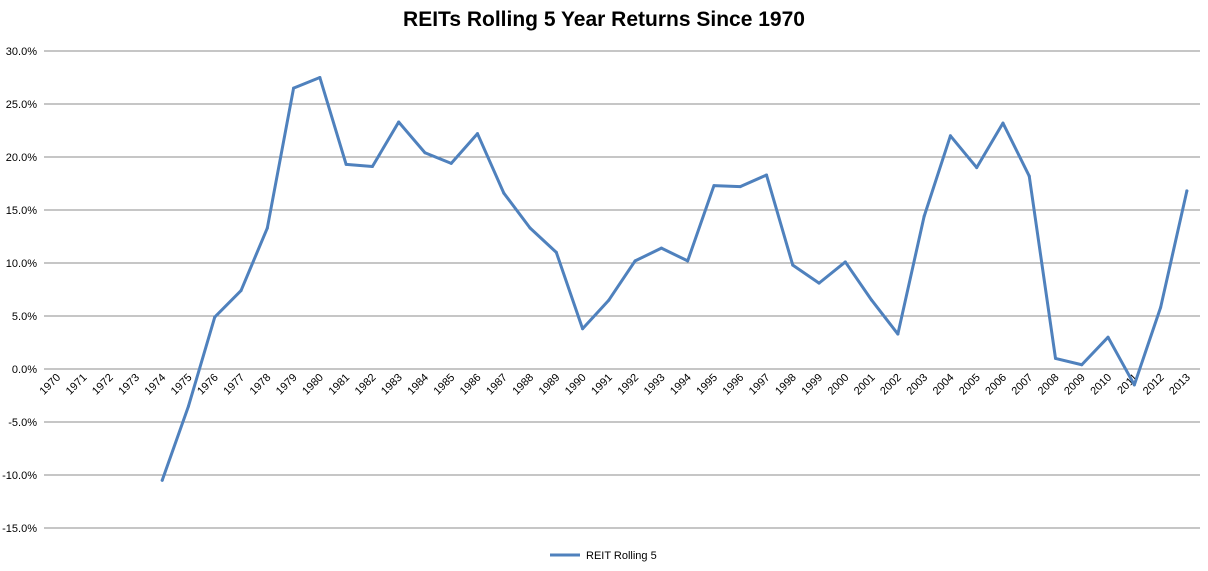 This screenshot has height=571, width=1208. What do you see at coordinates (156, 385) in the screenshot?
I see `x-tick-label: 1974` at bounding box center [156, 385].